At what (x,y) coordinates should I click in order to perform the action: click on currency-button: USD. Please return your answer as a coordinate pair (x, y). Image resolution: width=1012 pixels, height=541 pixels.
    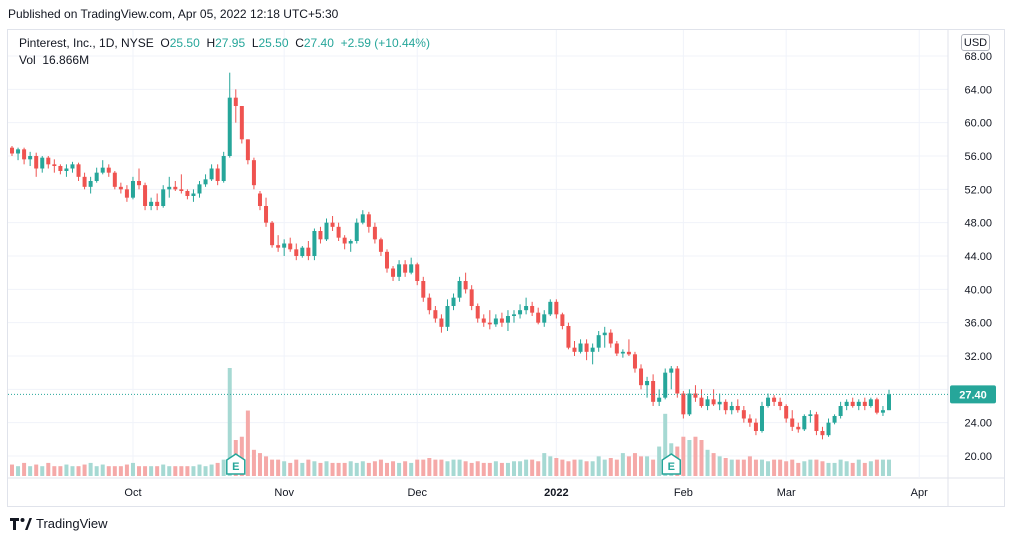
    Looking at the image, I should click on (975, 42).